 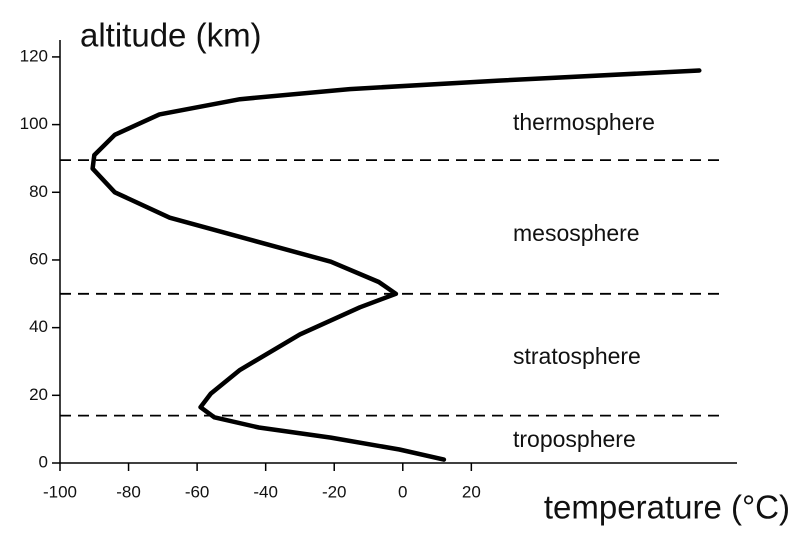 What do you see at coordinates (265, 491) in the screenshot?
I see `x-tick-label: -40` at bounding box center [265, 491].